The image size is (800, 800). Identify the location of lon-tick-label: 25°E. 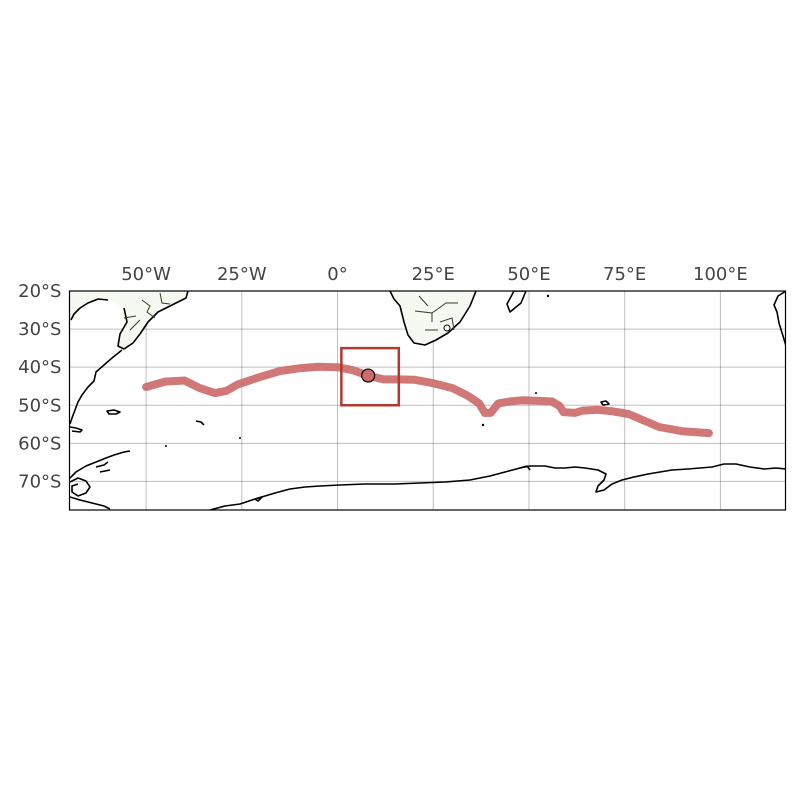
(433, 274).